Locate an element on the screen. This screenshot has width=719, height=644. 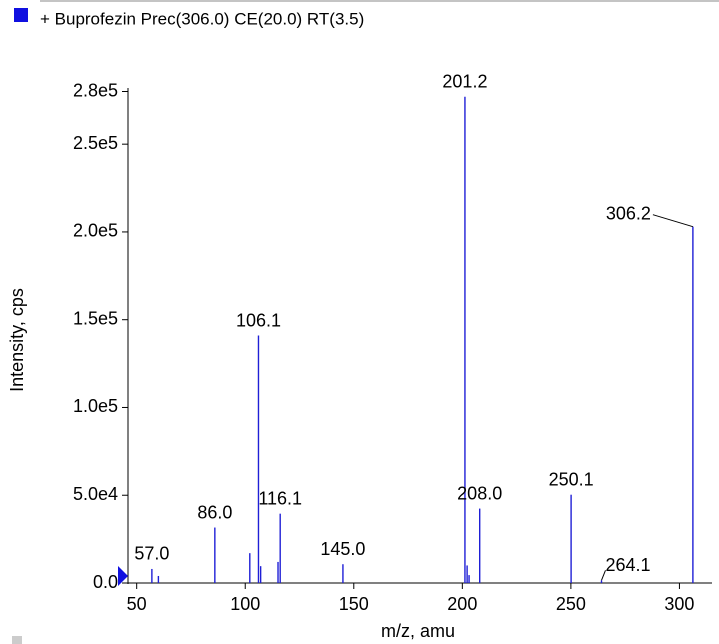
x-tick-label: 250 is located at coordinates (571, 604).